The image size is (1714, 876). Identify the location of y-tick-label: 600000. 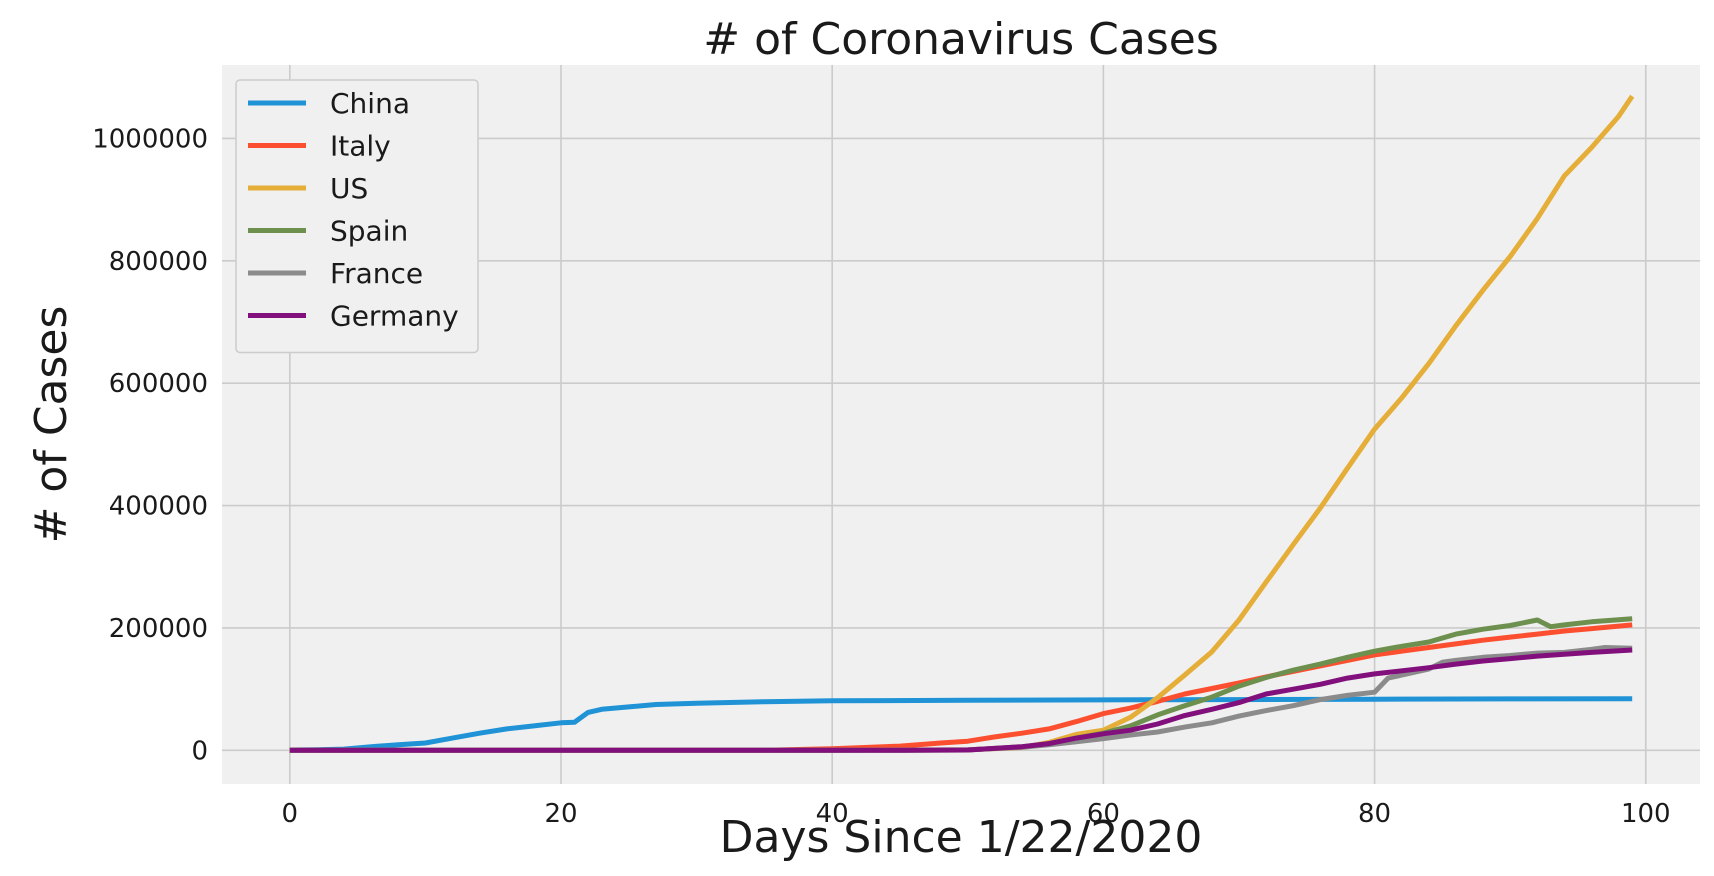
(158, 384).